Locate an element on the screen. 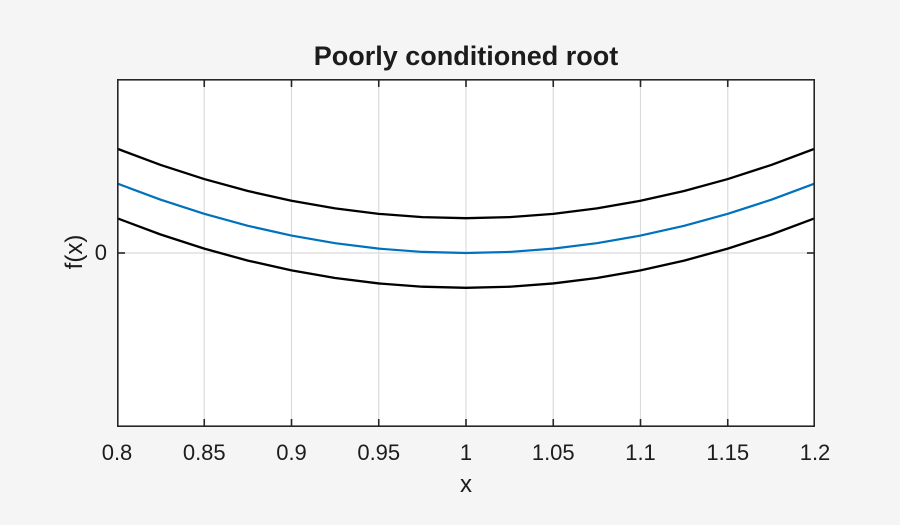 Image resolution: width=900 pixels, height=525 pixels. x-tick-label: 1.2 is located at coordinates (815, 452).